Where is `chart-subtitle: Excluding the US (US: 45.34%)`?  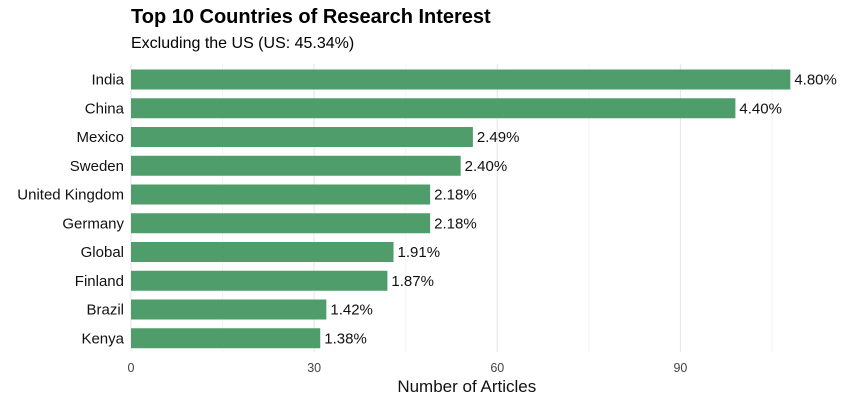
chart-subtitle: Excluding the US (US: 45.34%) is located at coordinates (243, 43).